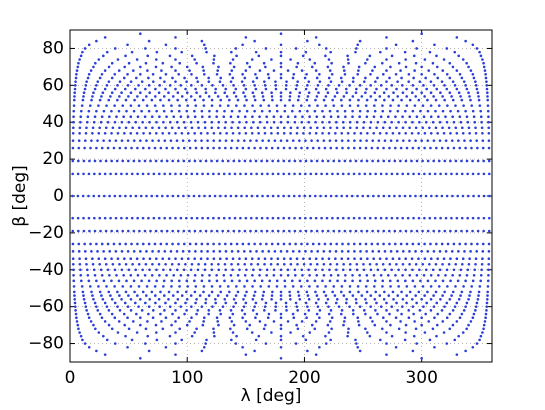 The height and width of the screenshot is (410, 545). What do you see at coordinates (53, 48) in the screenshot?
I see `y-tick-label: 80` at bounding box center [53, 48].